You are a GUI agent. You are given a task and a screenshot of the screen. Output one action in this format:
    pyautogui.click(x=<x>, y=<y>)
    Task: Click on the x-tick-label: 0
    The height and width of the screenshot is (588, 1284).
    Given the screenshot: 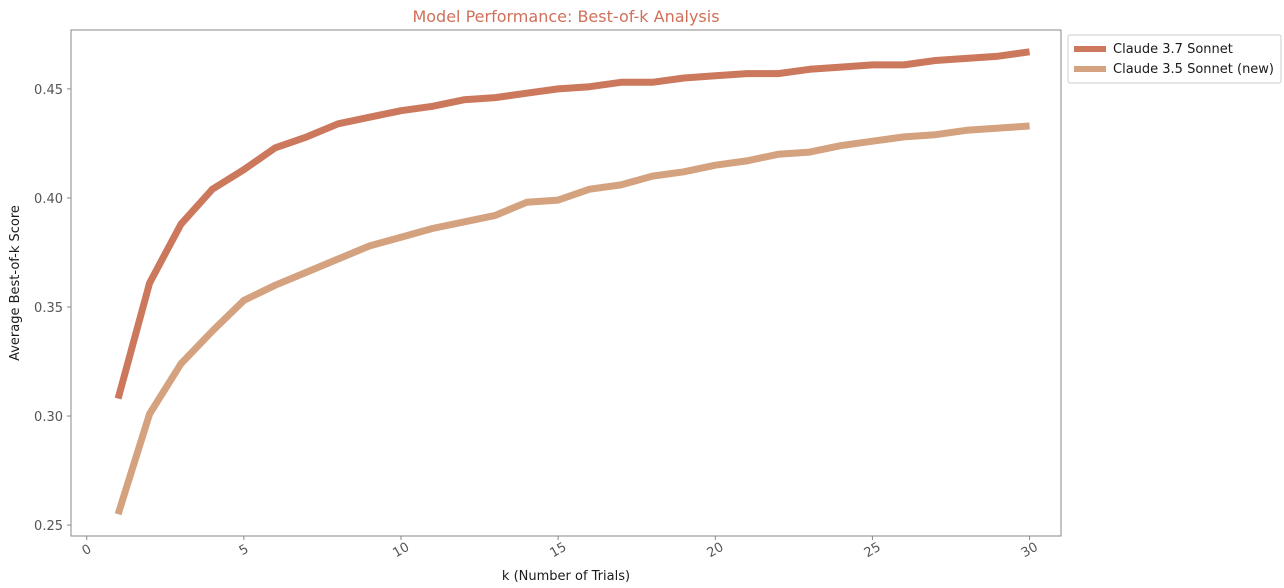 What is the action you would take?
    pyautogui.click(x=87, y=550)
    